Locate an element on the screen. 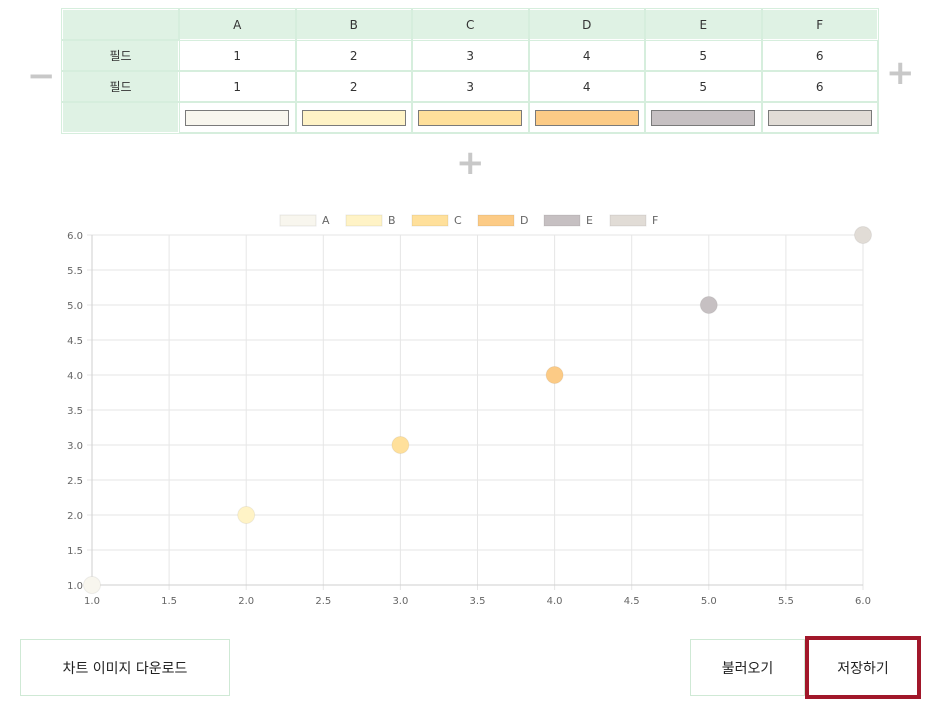 The image size is (940, 712). x-tick-label: 2.0 is located at coordinates (246, 601).